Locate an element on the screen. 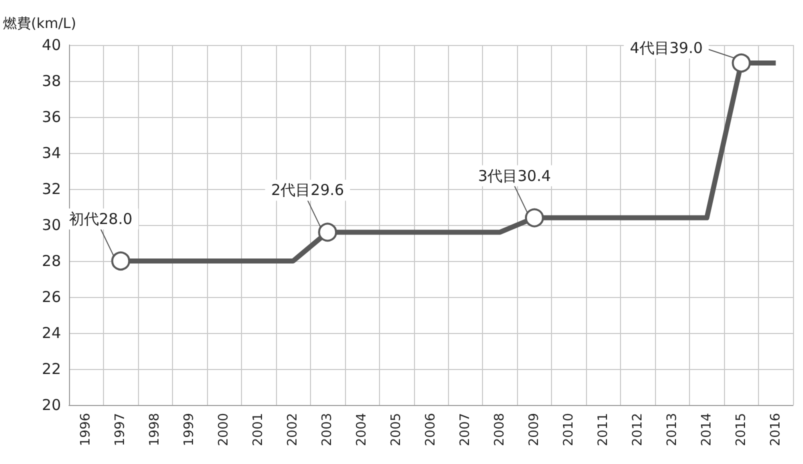 The image size is (803, 464). x-tick-label: 1998 is located at coordinates (155, 429).